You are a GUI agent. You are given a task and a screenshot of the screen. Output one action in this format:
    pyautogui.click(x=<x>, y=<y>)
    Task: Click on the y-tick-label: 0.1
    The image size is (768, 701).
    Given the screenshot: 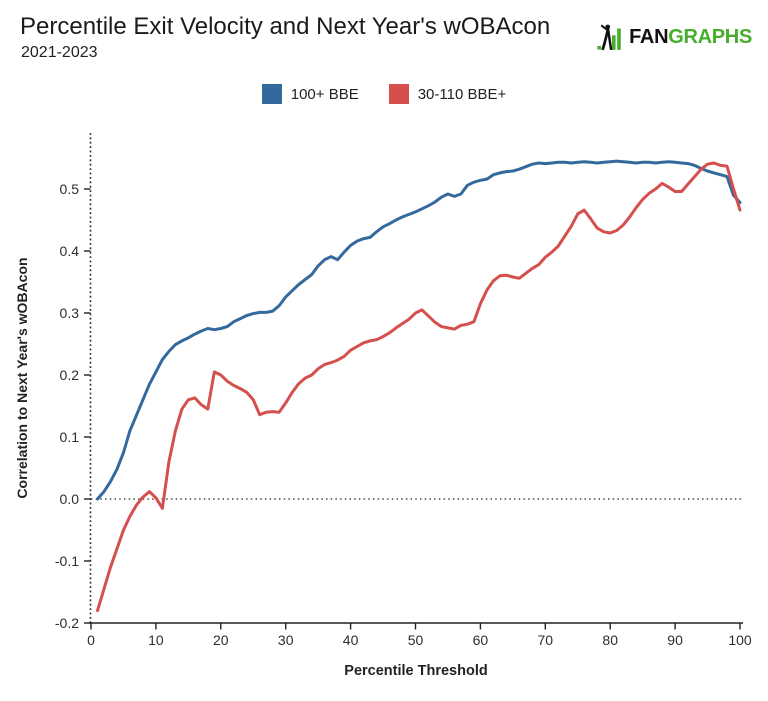 What is the action you would take?
    pyautogui.click(x=70, y=437)
    